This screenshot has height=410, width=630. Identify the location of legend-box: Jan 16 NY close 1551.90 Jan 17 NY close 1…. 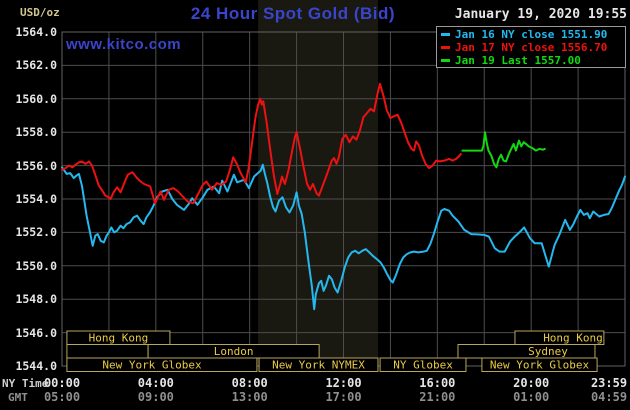
(531, 47).